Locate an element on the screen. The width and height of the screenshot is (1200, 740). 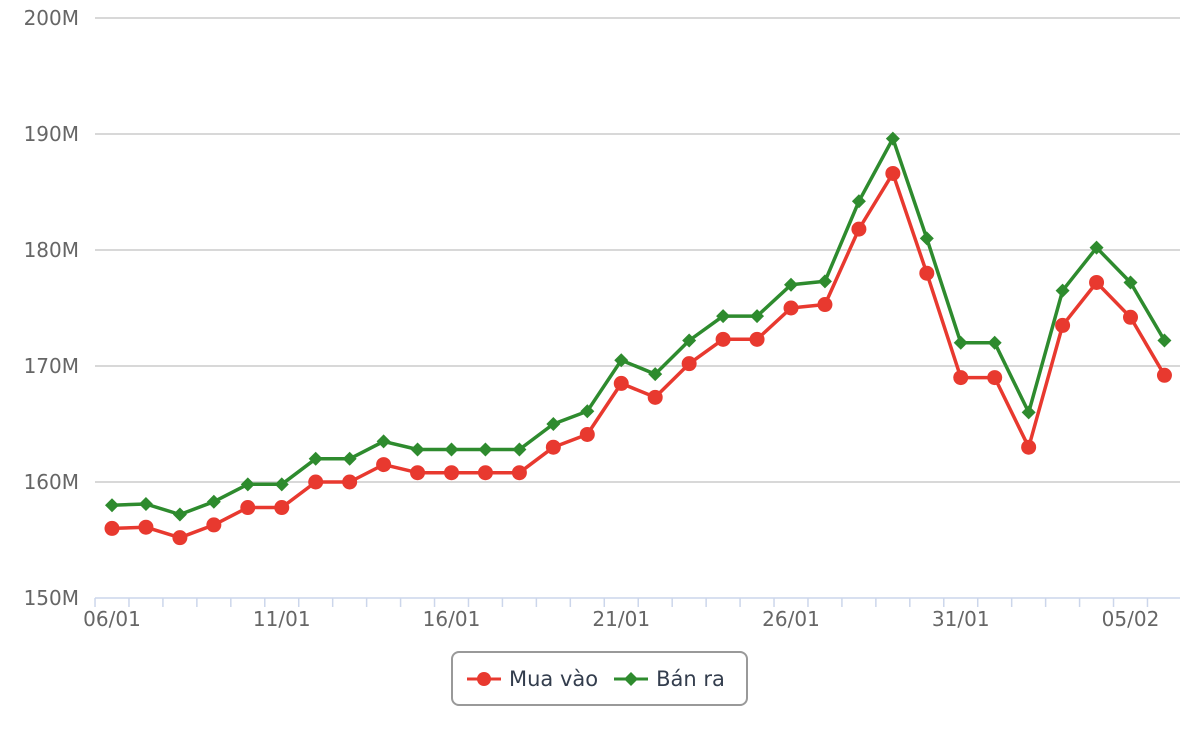
legend: Mua vào Bán ra is located at coordinates (599, 678).